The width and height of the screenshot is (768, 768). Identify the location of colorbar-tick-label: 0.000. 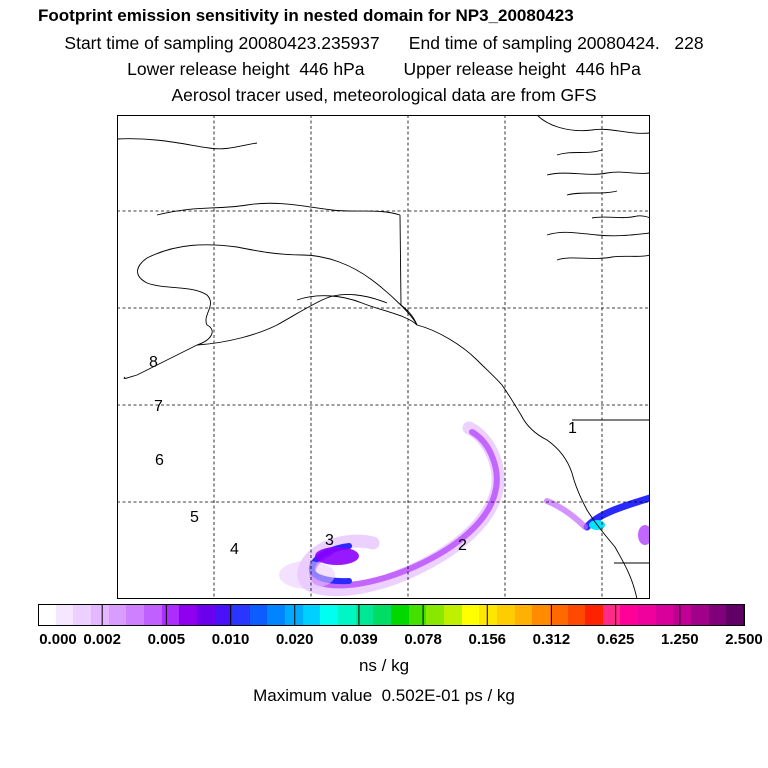
(58, 639).